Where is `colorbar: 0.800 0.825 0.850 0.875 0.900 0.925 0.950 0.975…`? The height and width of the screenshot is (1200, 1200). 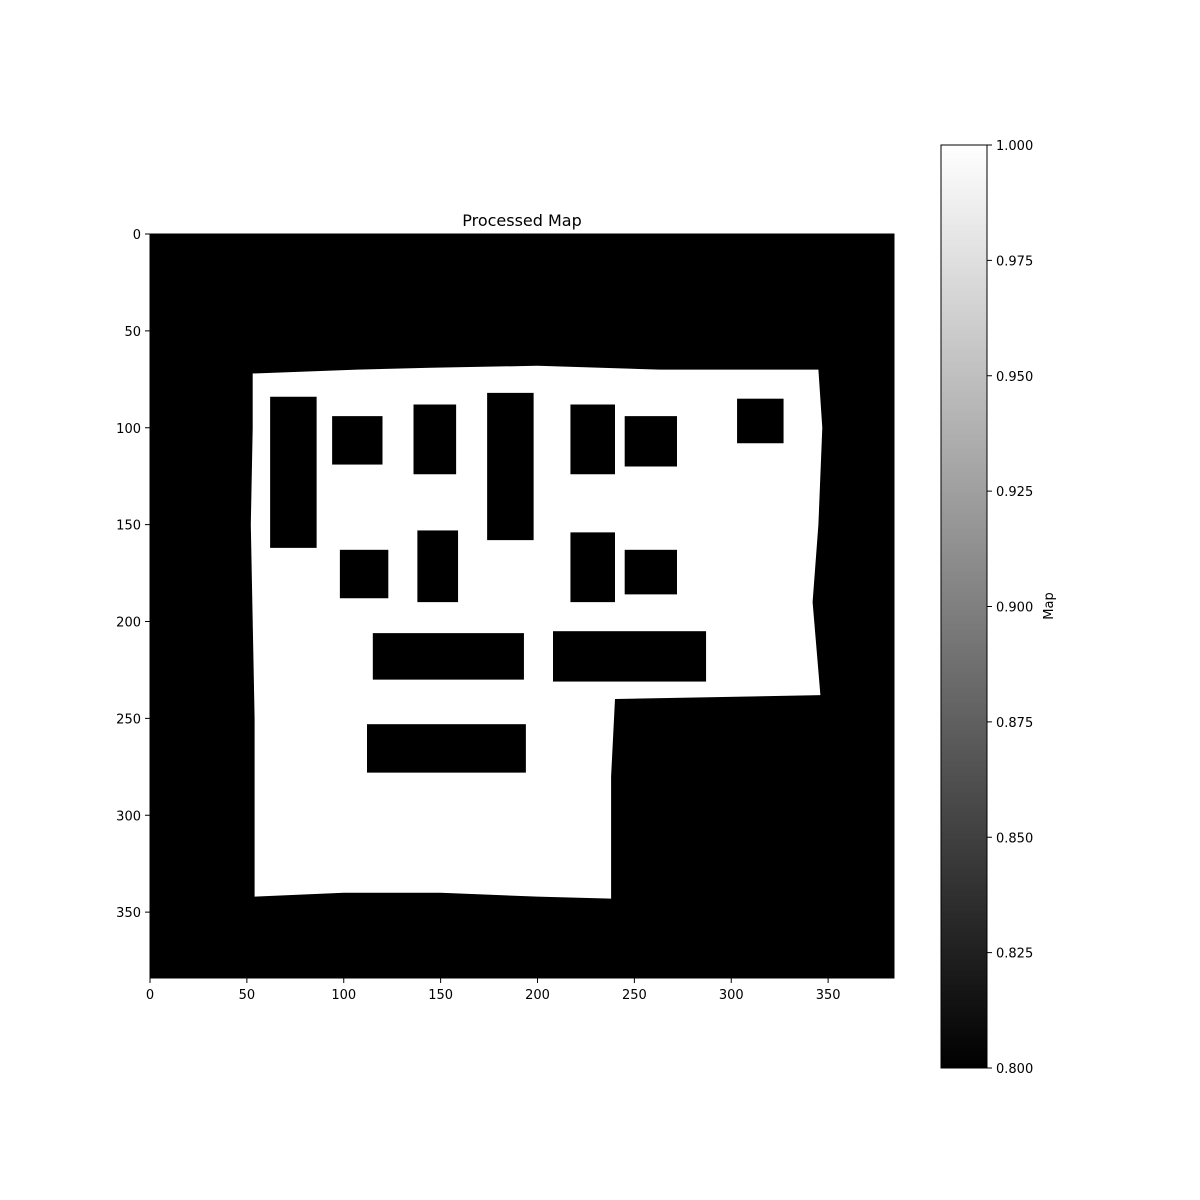
colorbar: 0.800 0.825 0.850 0.875 0.900 0.925 0.950 0.975… is located at coordinates (998, 608).